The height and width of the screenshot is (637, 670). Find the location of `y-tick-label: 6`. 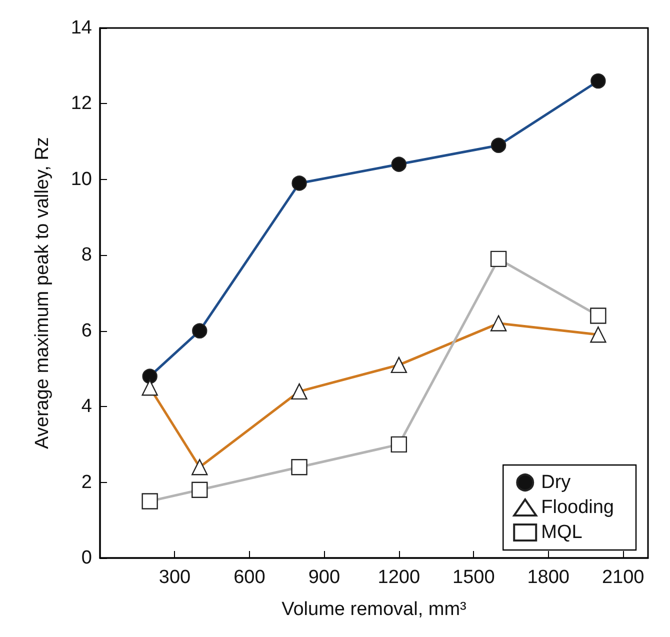

y-tick-label: 6 is located at coordinates (86, 331).